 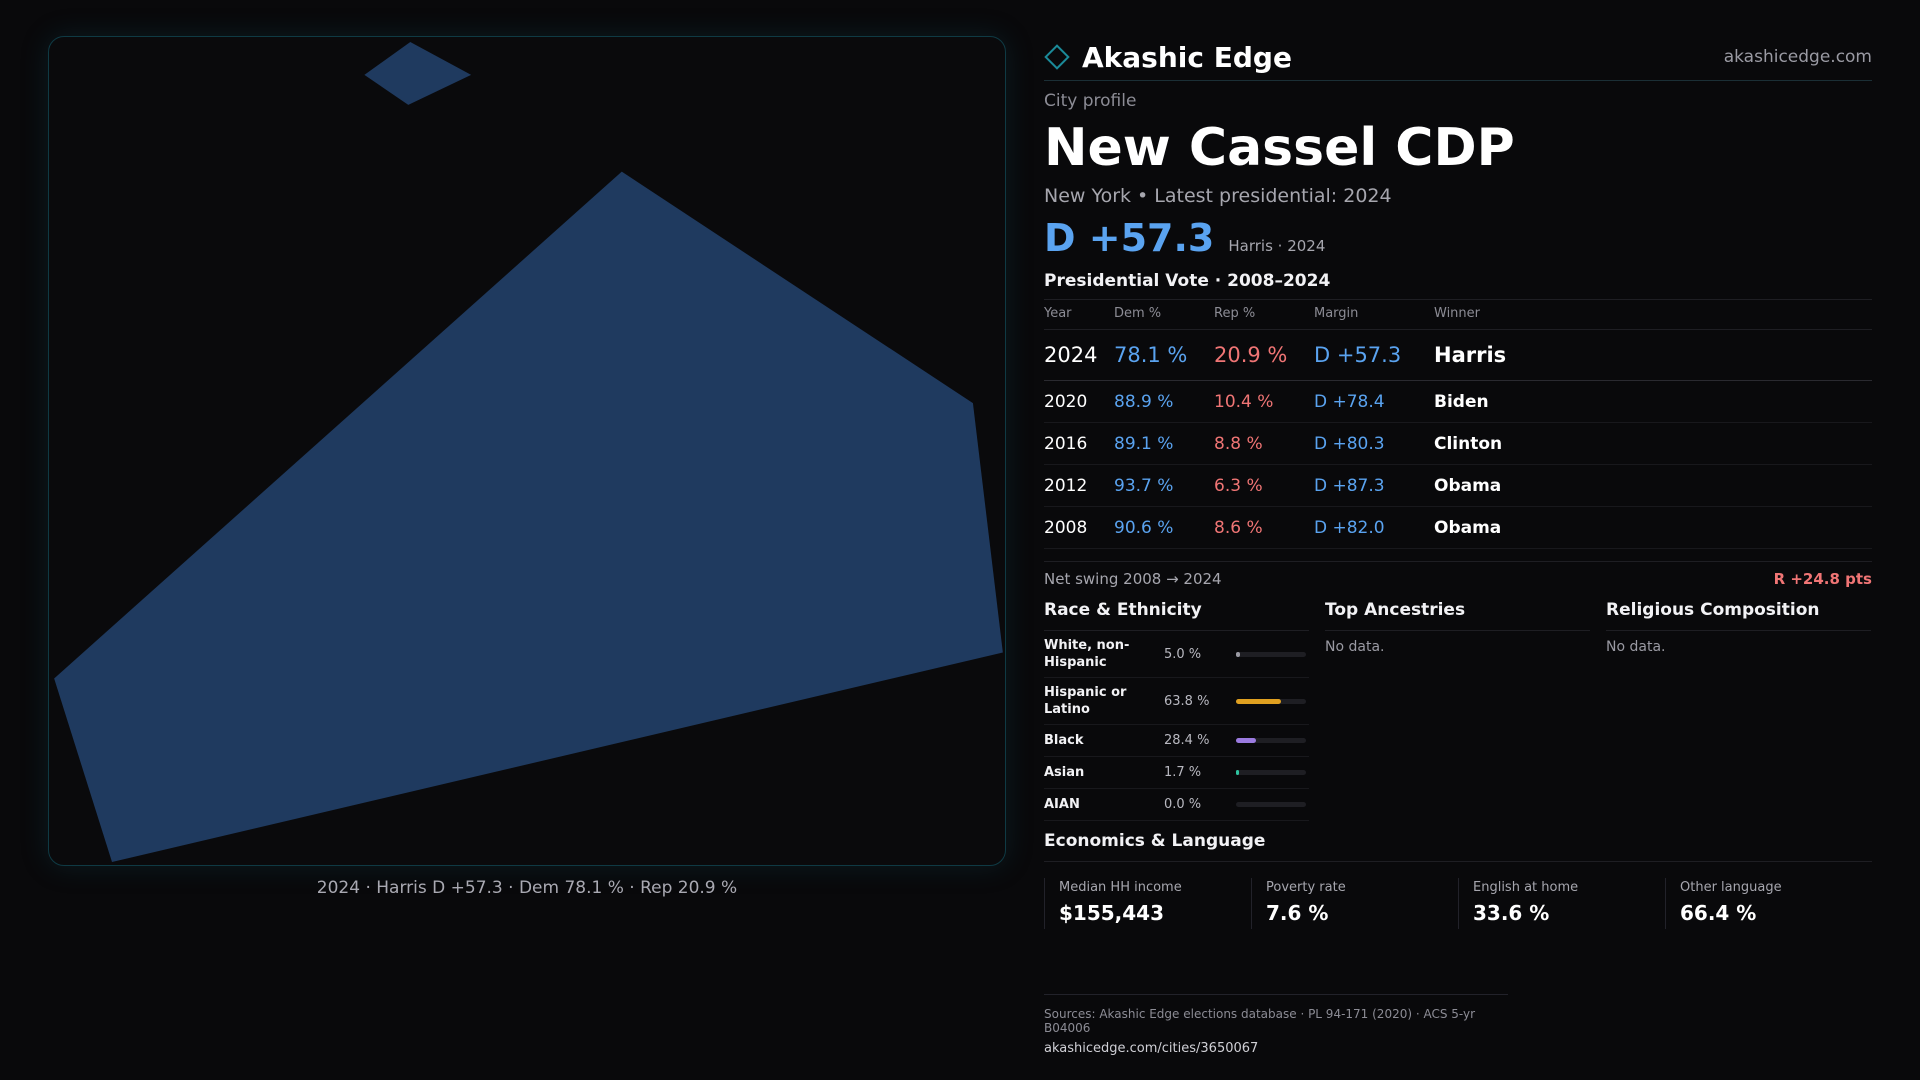 What do you see at coordinates (1112, 913) in the screenshot?
I see `econ-value: $155,443` at bounding box center [1112, 913].